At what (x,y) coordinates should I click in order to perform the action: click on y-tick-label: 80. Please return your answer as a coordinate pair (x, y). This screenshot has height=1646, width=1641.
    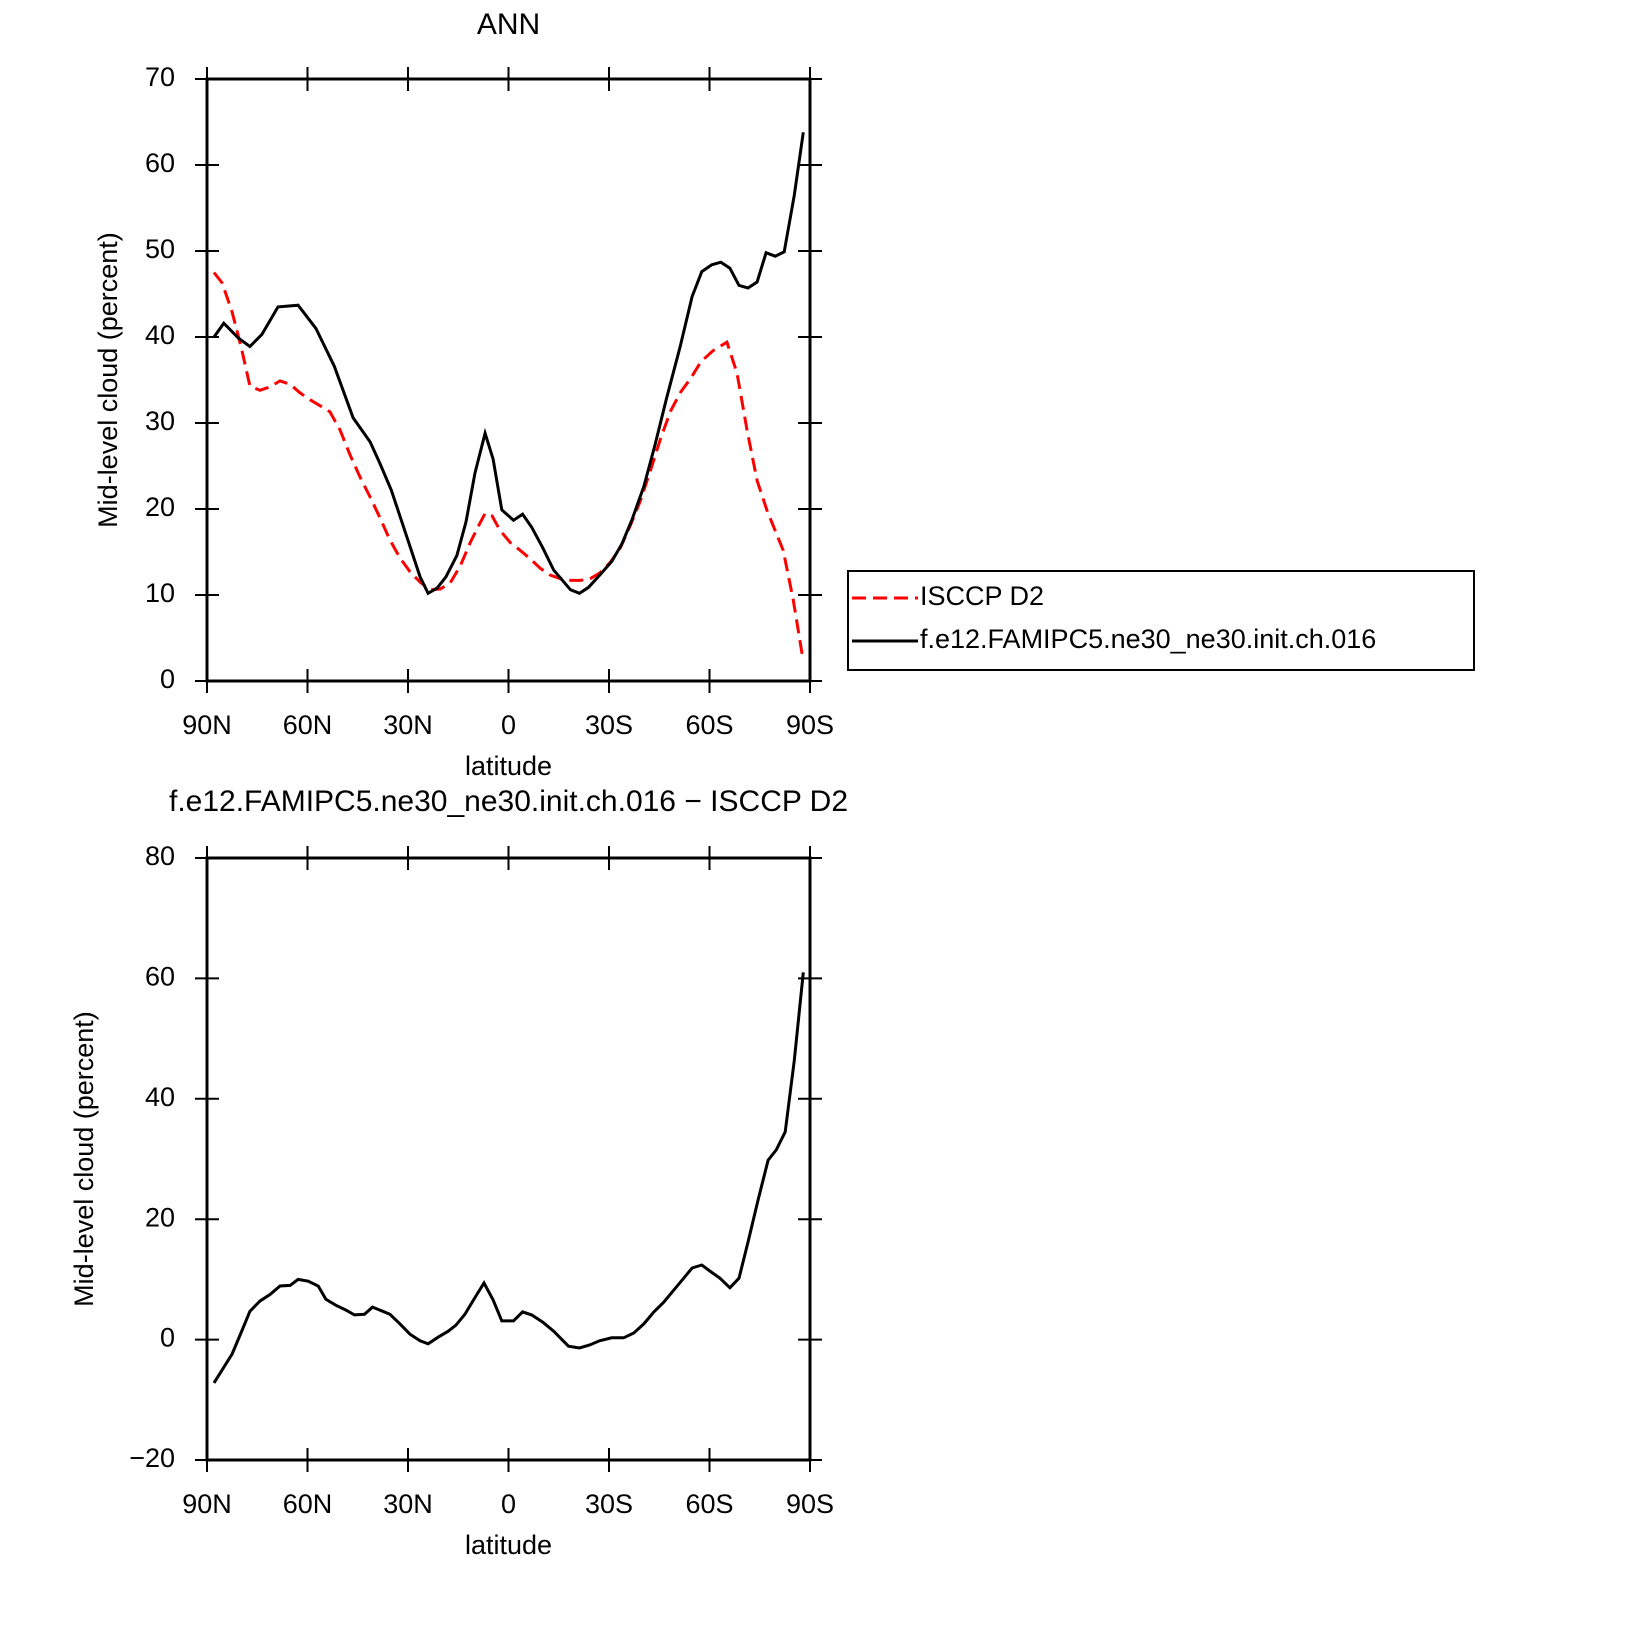
    Looking at the image, I should click on (160, 856).